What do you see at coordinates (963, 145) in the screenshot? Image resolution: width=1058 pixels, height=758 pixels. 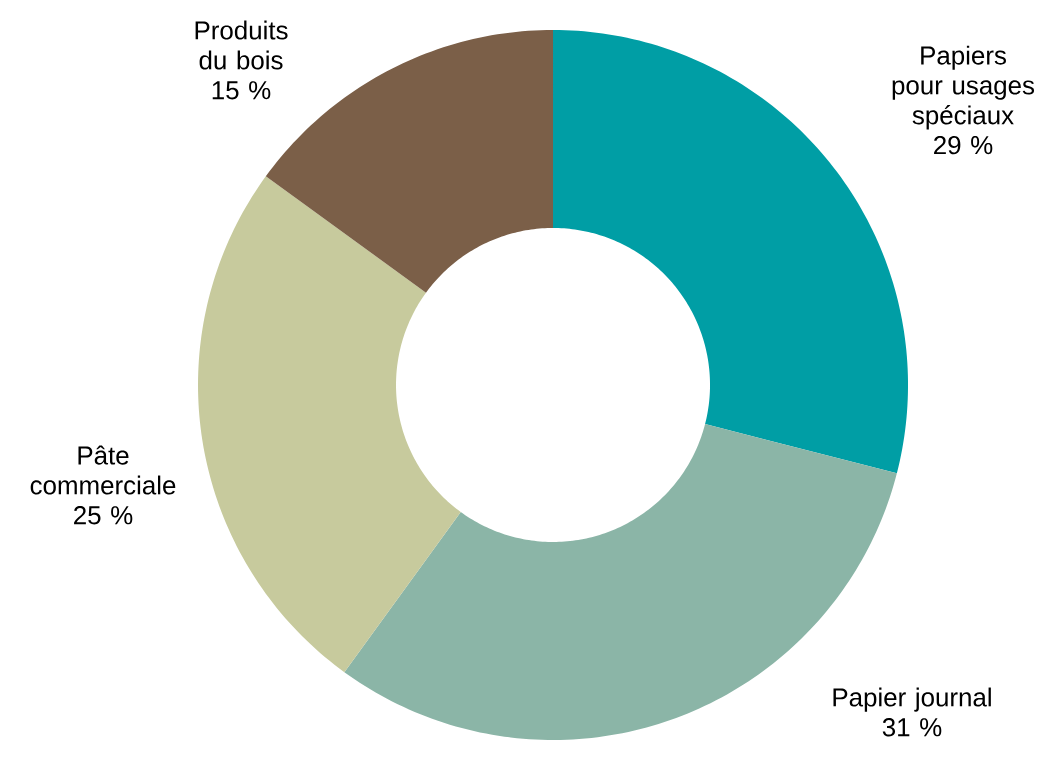 I see `data-label: 29 %` at bounding box center [963, 145].